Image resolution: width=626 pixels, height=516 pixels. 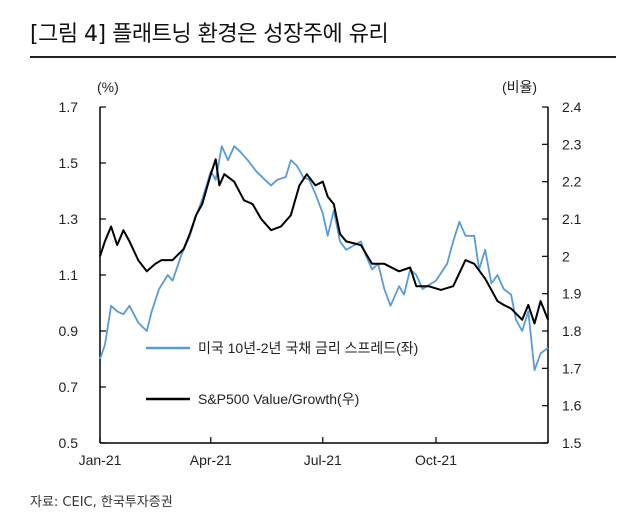 What do you see at coordinates (572, 219) in the screenshot?
I see `right-tick-label: 2.1` at bounding box center [572, 219].